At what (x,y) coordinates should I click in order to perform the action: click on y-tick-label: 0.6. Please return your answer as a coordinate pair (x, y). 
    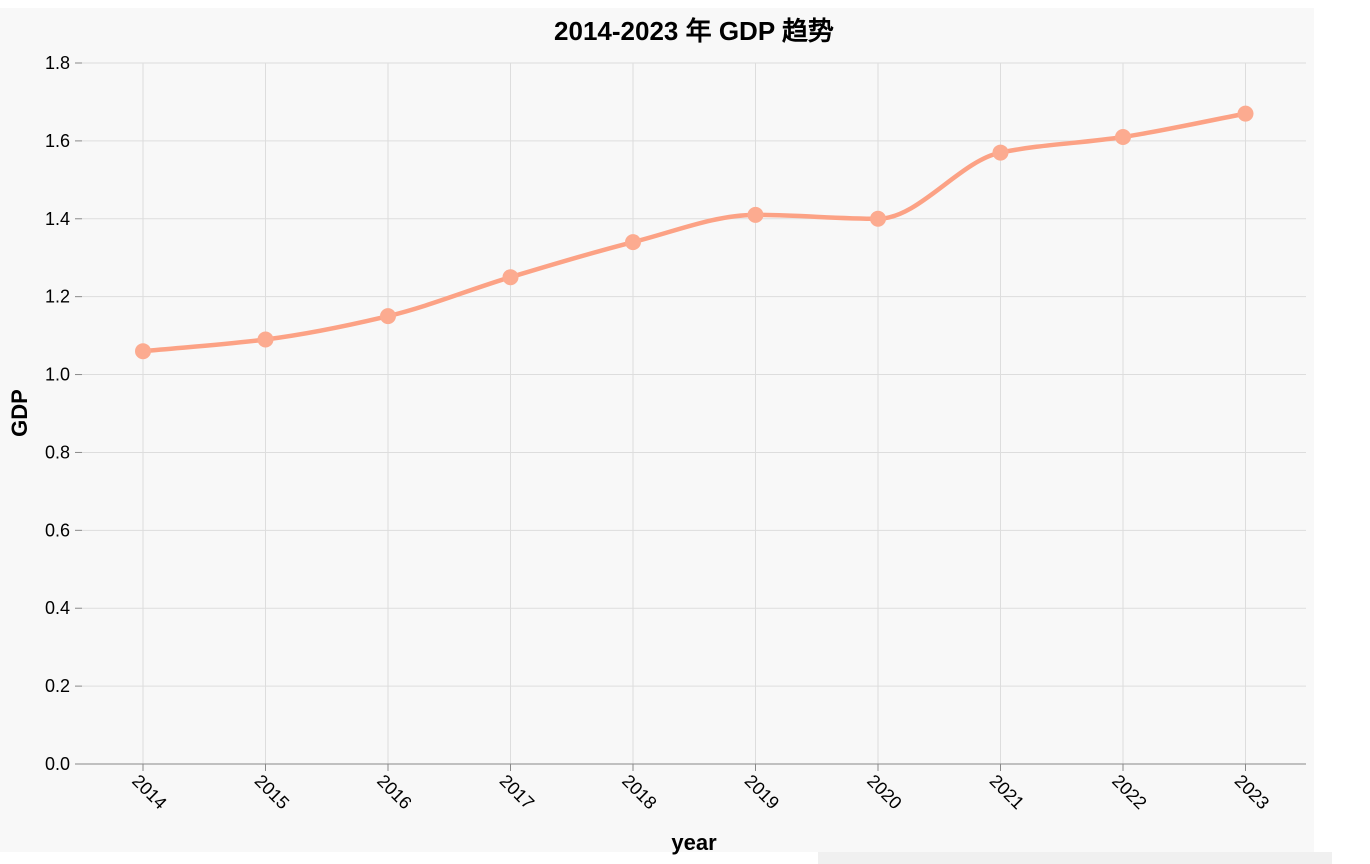
    Looking at the image, I should click on (57, 530).